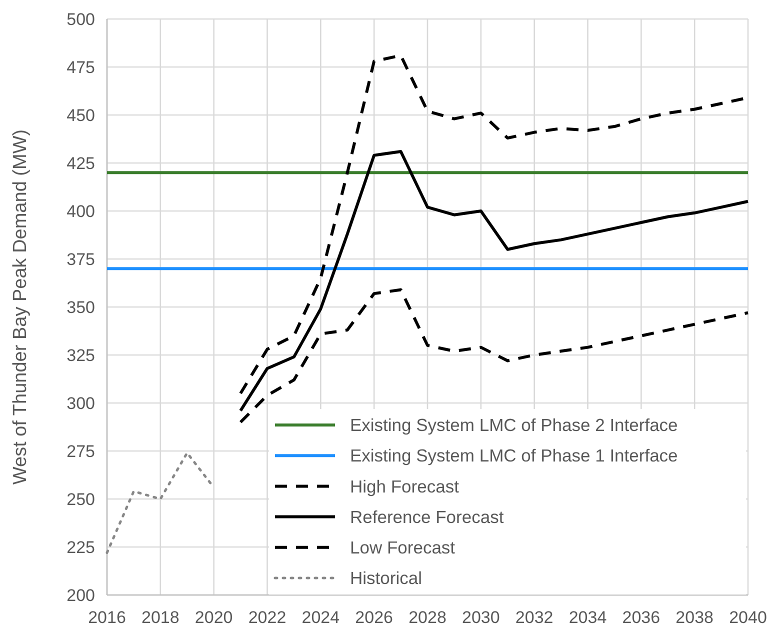  What do you see at coordinates (213, 617) in the screenshot?
I see `x-tick-label: 2020` at bounding box center [213, 617].